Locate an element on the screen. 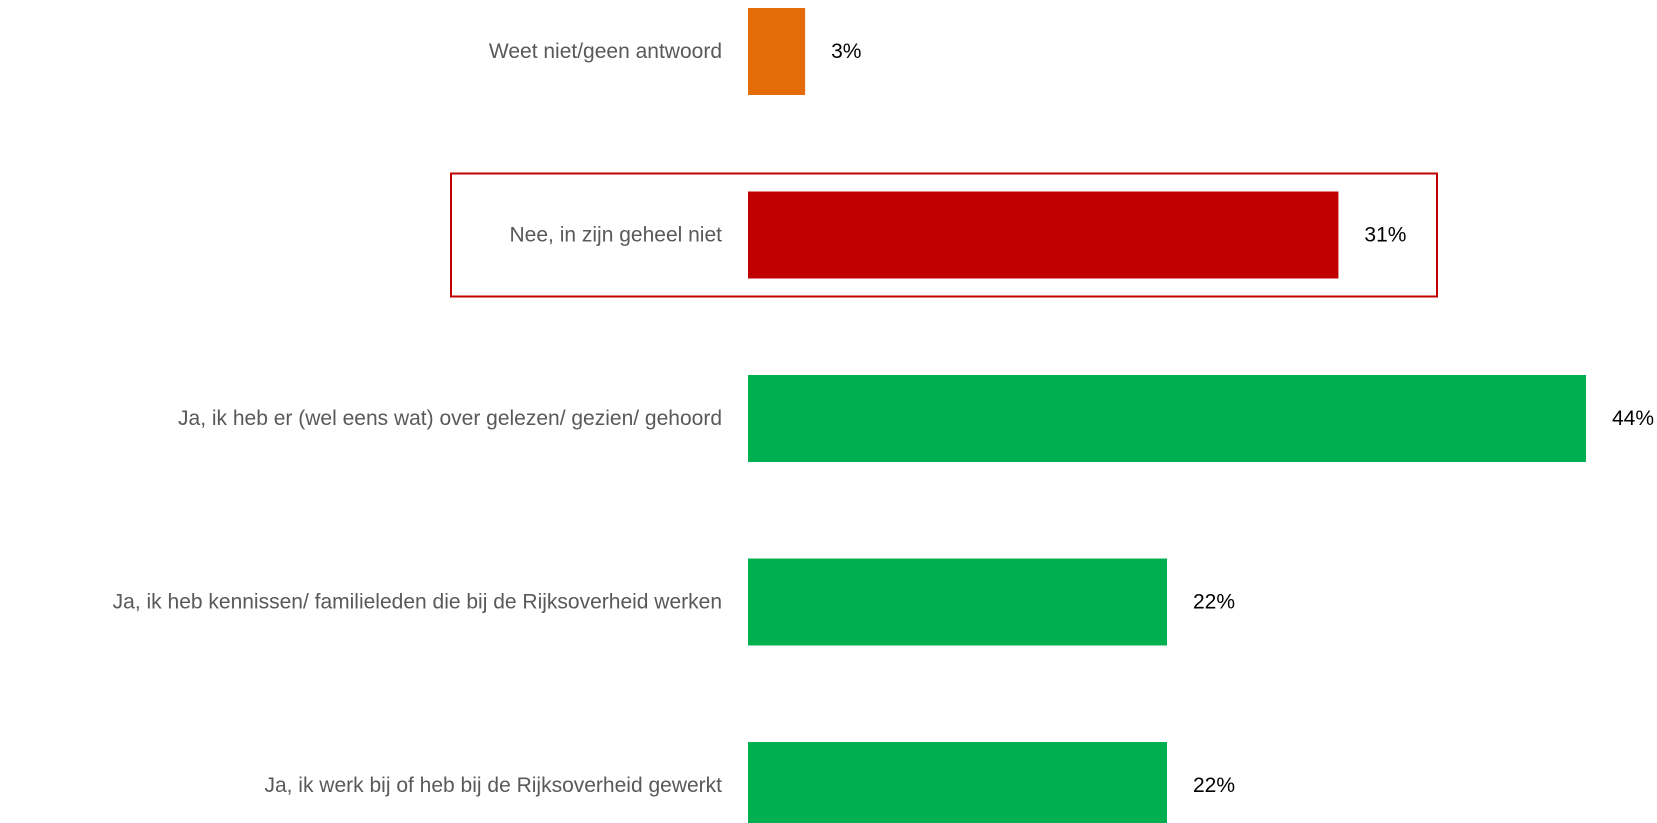  highlight-layer is located at coordinates (944, 235).